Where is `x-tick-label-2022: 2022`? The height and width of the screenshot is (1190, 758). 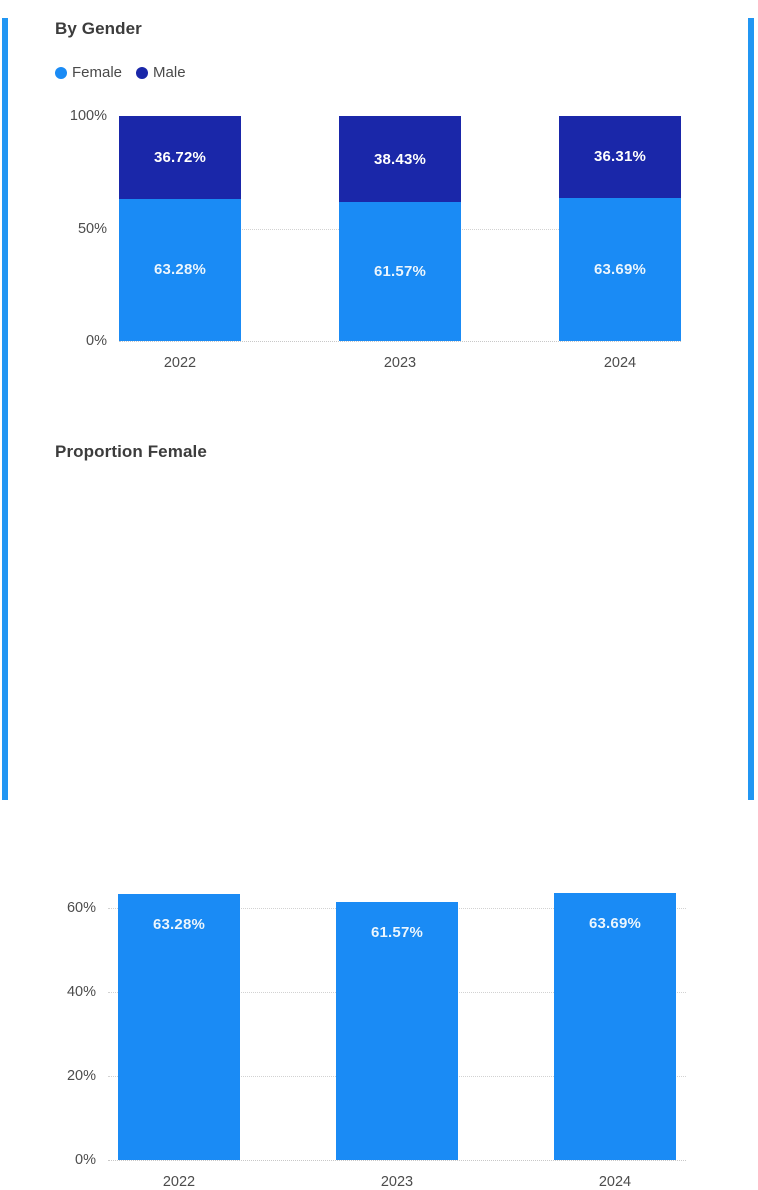 x-tick-label-2022: 2022 is located at coordinates (180, 363).